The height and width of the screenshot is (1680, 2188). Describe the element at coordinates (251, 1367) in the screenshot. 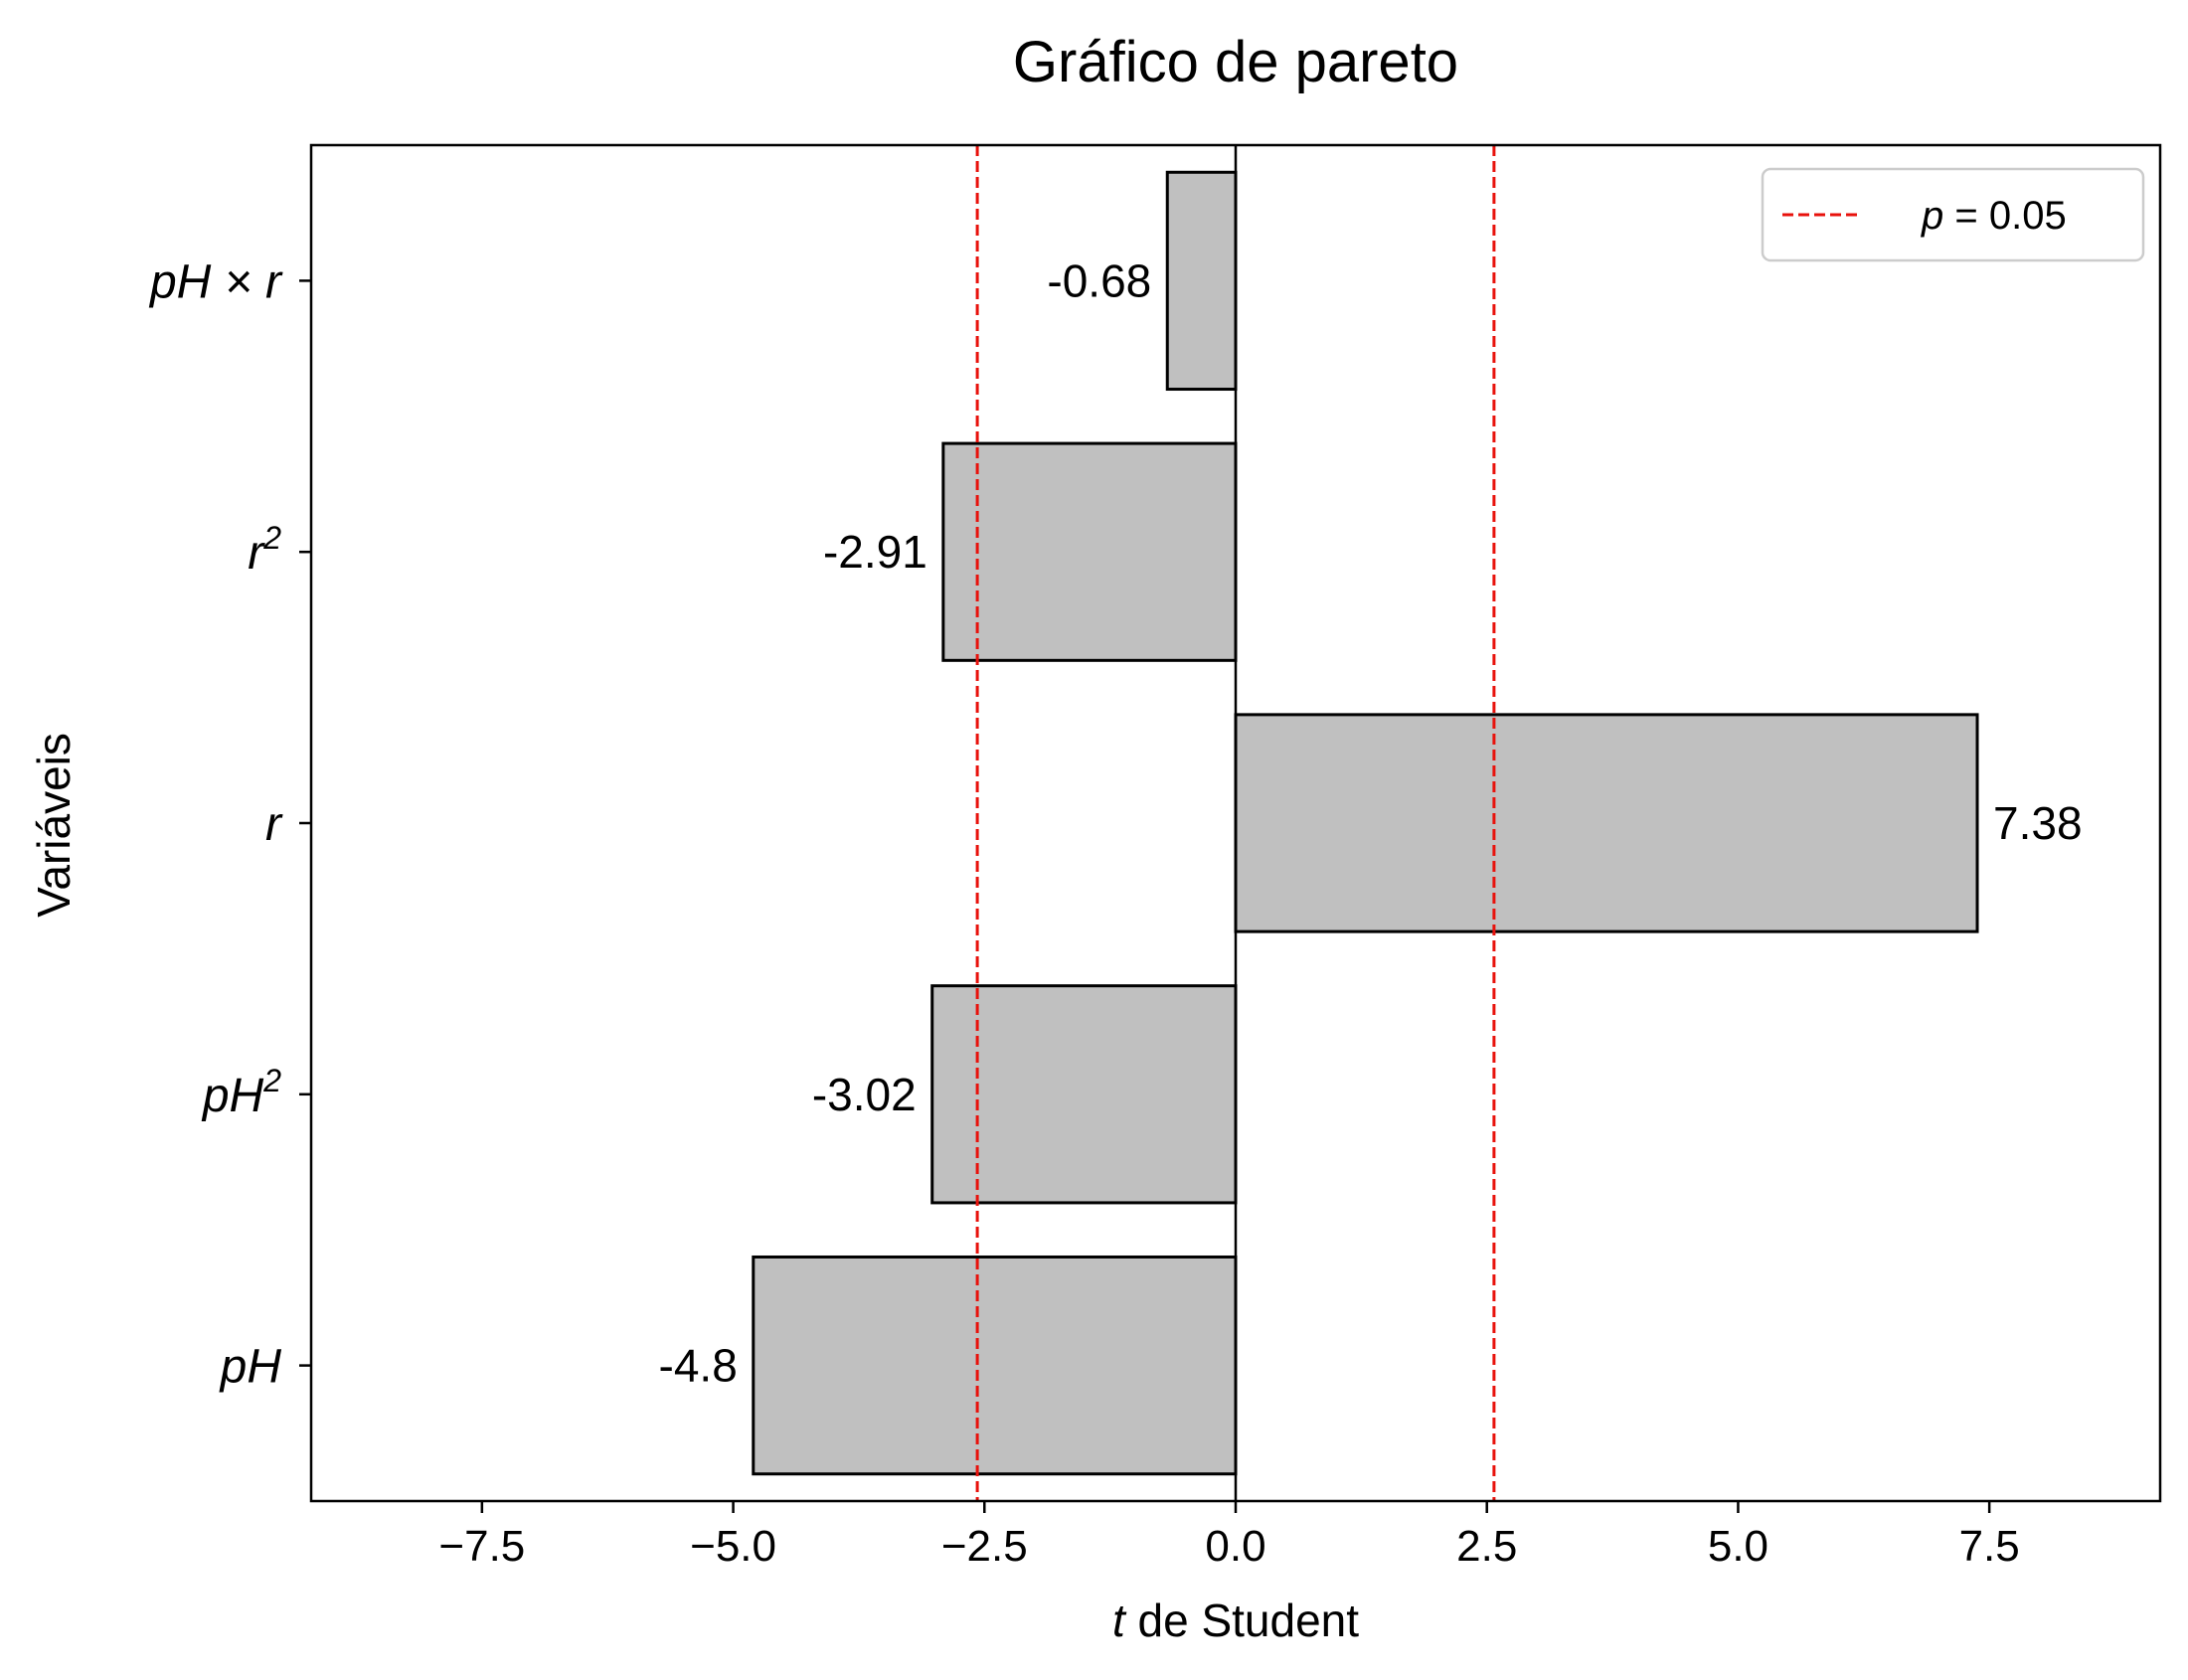

I see `y-category-label: pH` at that location.